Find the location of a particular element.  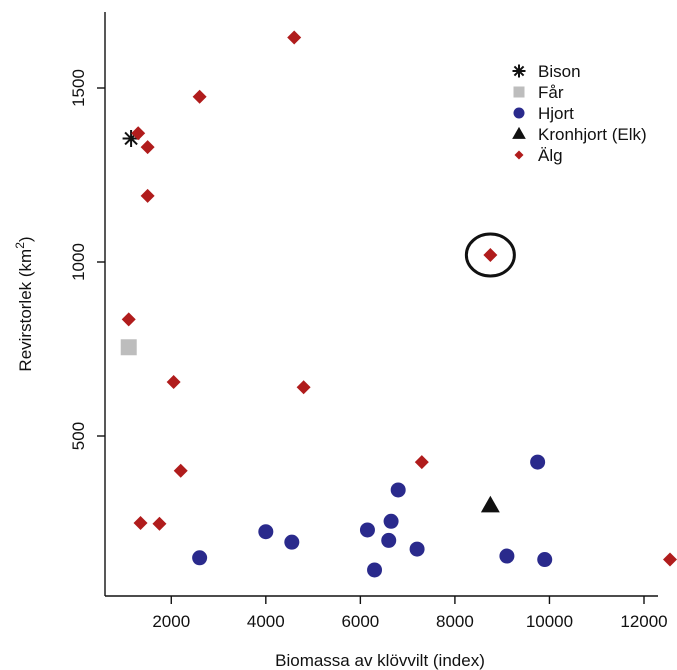

y-tick-label: 1500 is located at coordinates (78, 88).